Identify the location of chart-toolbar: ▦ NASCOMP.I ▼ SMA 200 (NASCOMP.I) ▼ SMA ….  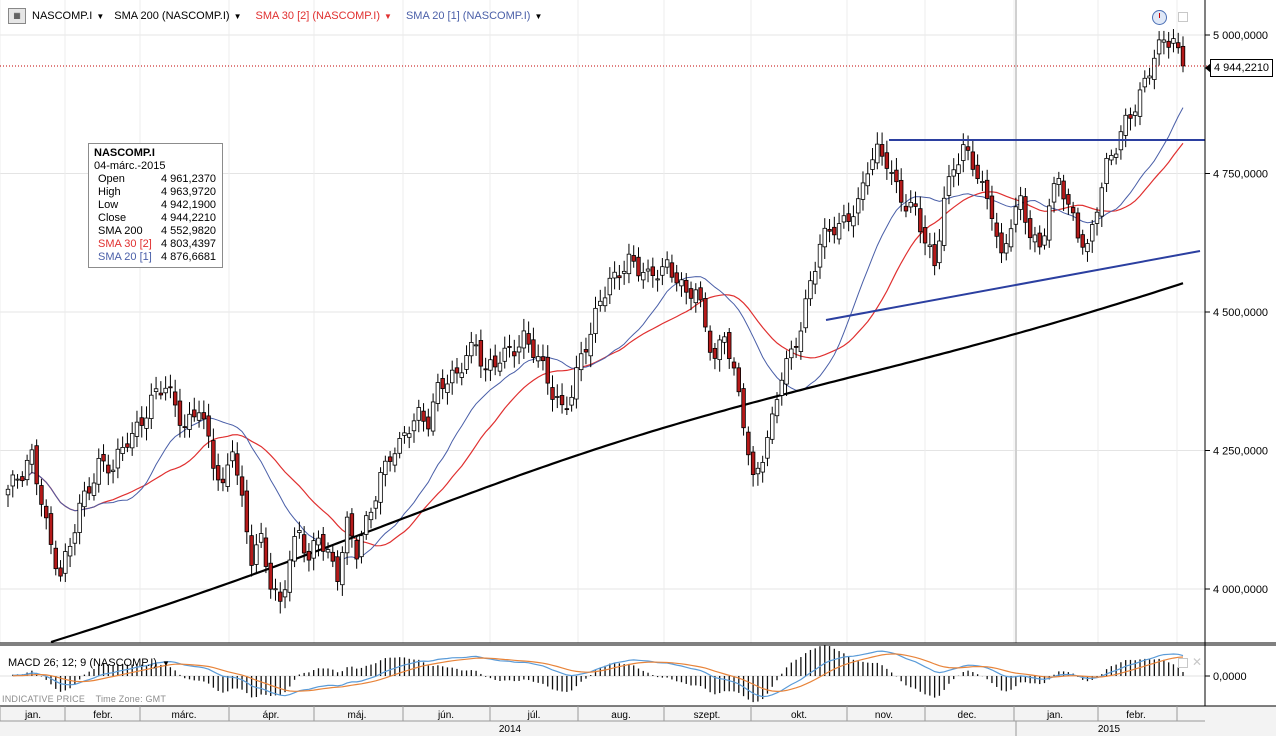
(602, 16).